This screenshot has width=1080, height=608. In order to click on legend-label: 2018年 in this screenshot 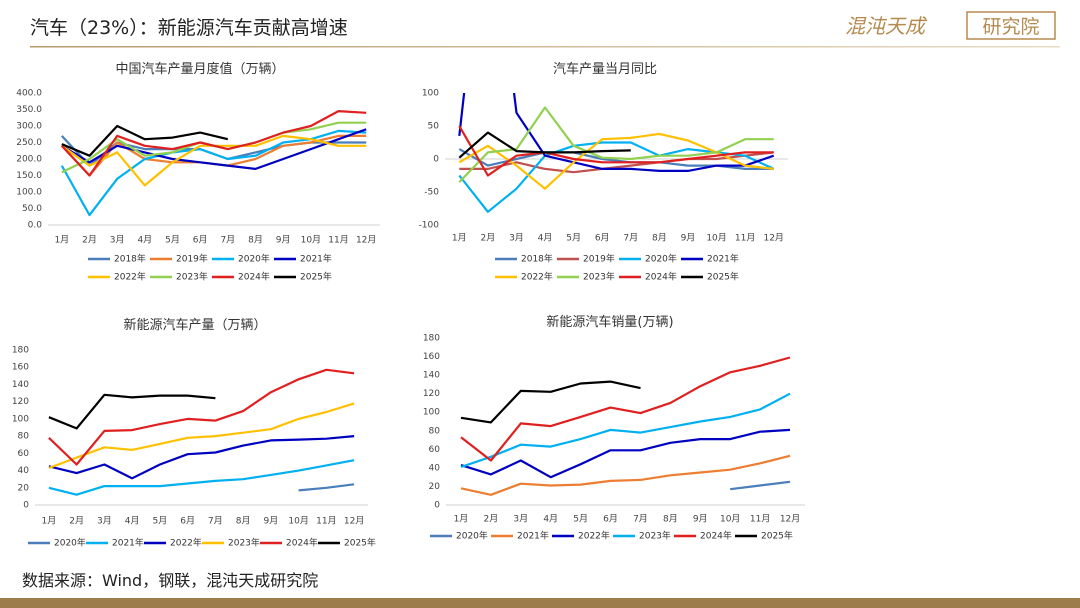, I will do `click(130, 259)`.